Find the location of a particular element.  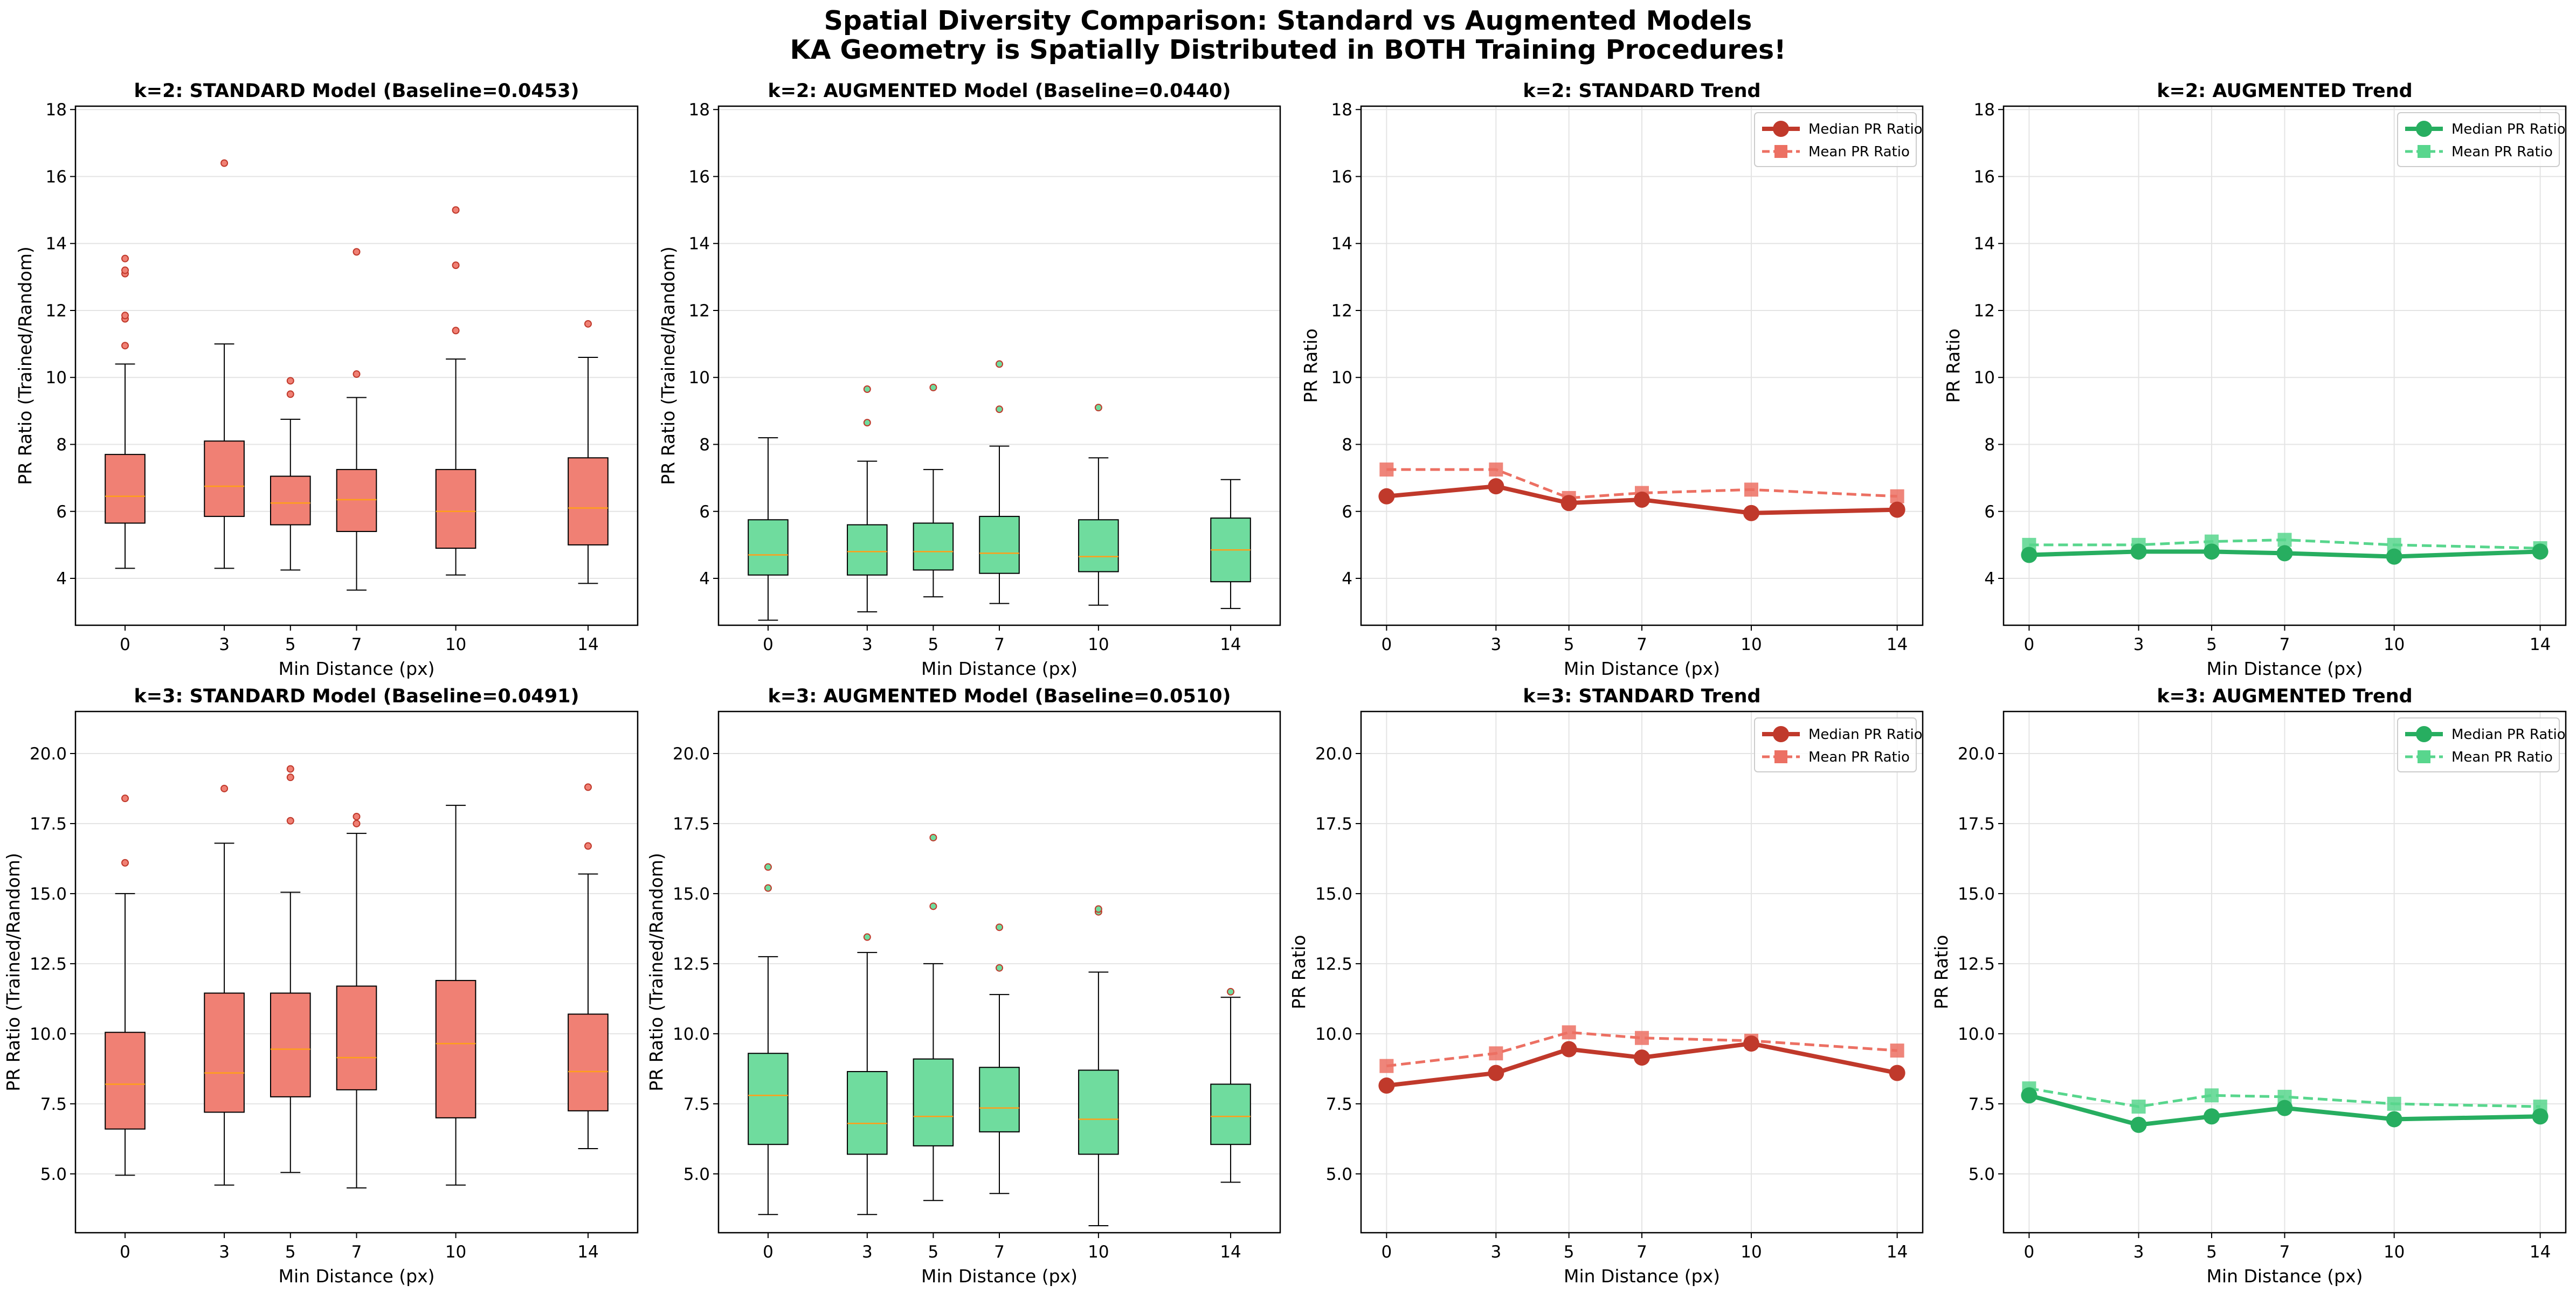

y-tick-label: 10 is located at coordinates (1341, 378).